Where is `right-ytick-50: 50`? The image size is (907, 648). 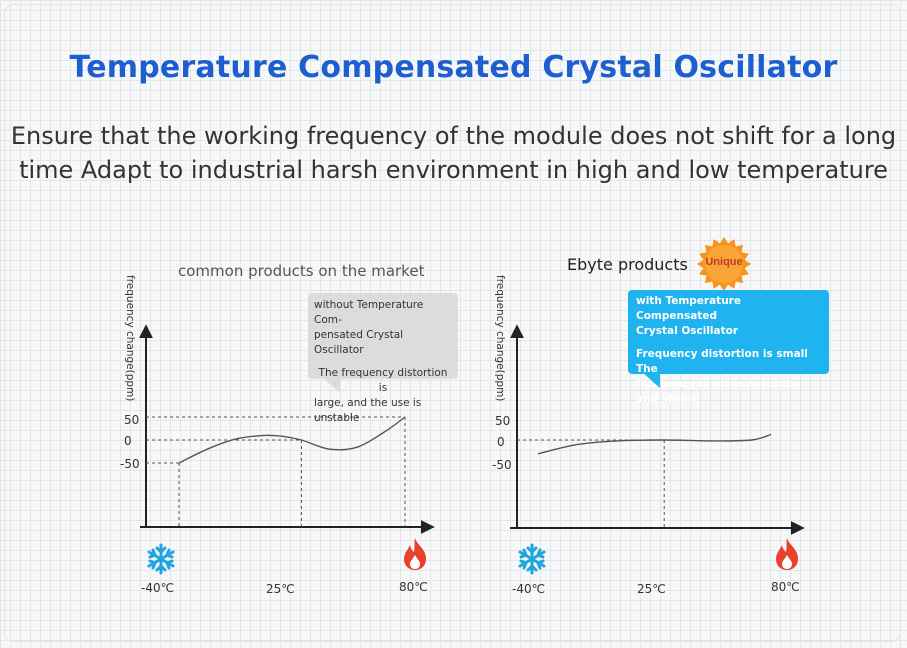
right-ytick-50: 50 is located at coordinates (503, 421).